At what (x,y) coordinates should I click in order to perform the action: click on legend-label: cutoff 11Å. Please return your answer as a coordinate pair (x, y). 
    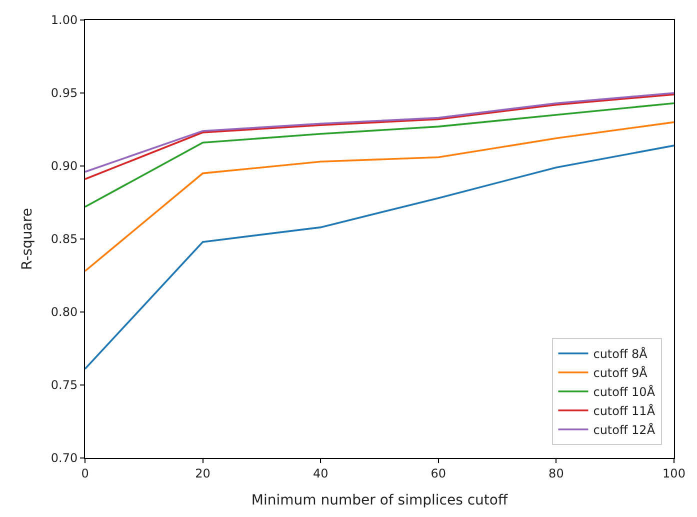
    Looking at the image, I should click on (624, 410).